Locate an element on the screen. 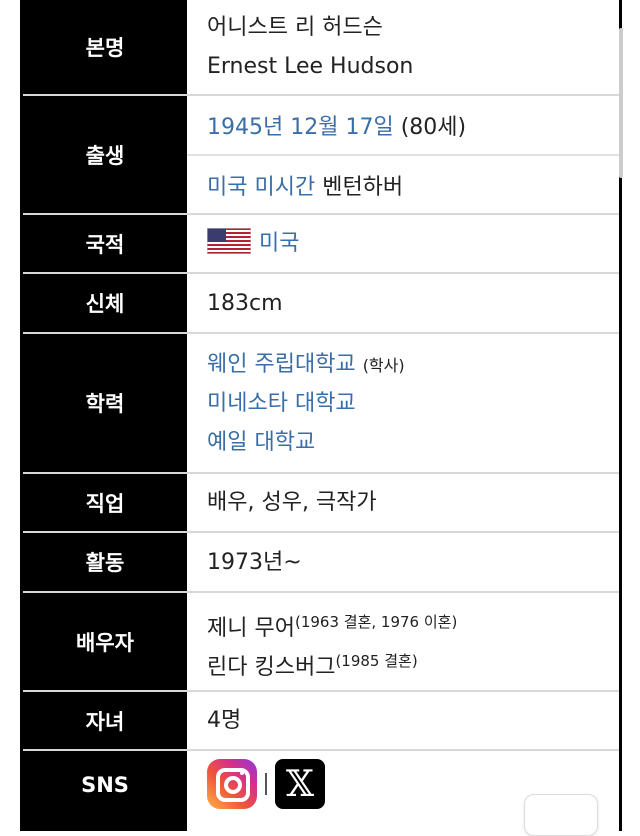  school-link: 웨인 주립대학교 is located at coordinates (281, 364).